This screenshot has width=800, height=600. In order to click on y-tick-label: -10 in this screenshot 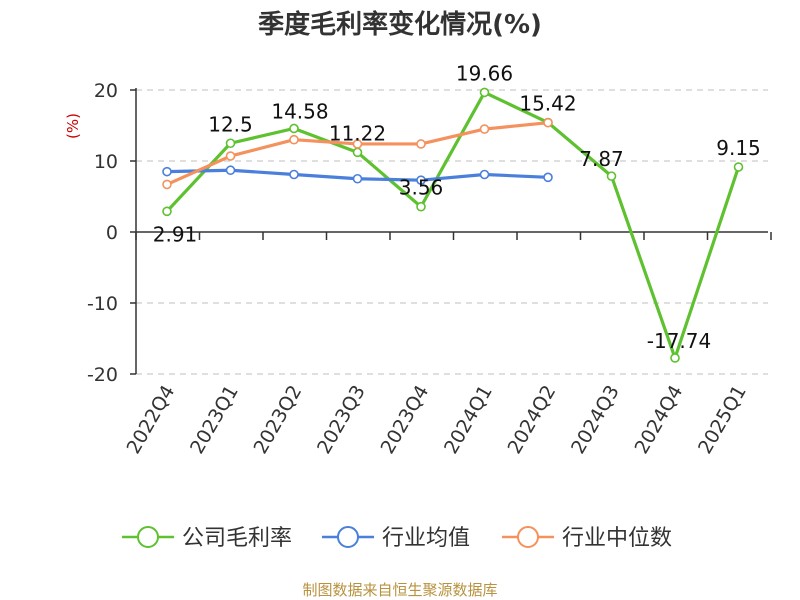, I will do `click(102, 304)`.